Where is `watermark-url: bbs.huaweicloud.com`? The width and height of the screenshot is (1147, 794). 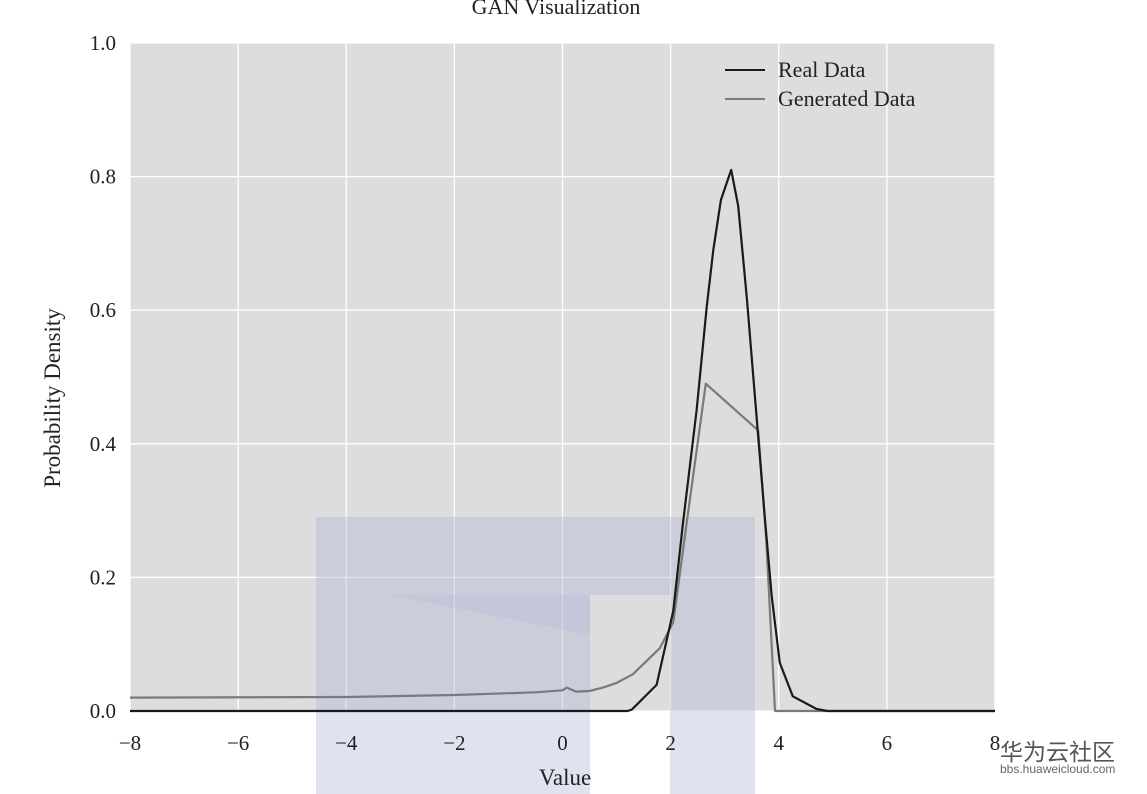 watermark-url: bbs.huaweicloud.com is located at coordinates (1058, 769).